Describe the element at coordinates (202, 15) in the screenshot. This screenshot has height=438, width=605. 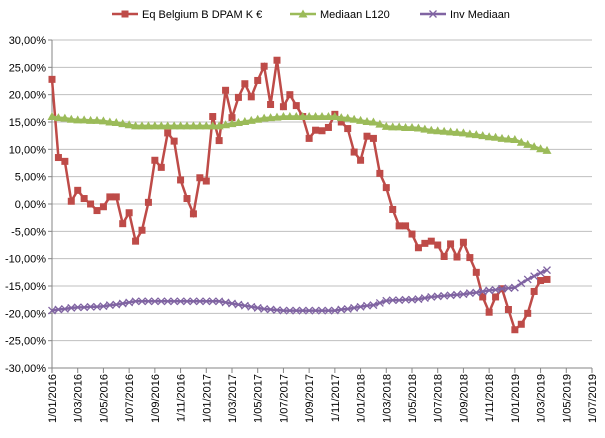
I see `legend-label: Eq Belgium B DPAM K €` at that location.